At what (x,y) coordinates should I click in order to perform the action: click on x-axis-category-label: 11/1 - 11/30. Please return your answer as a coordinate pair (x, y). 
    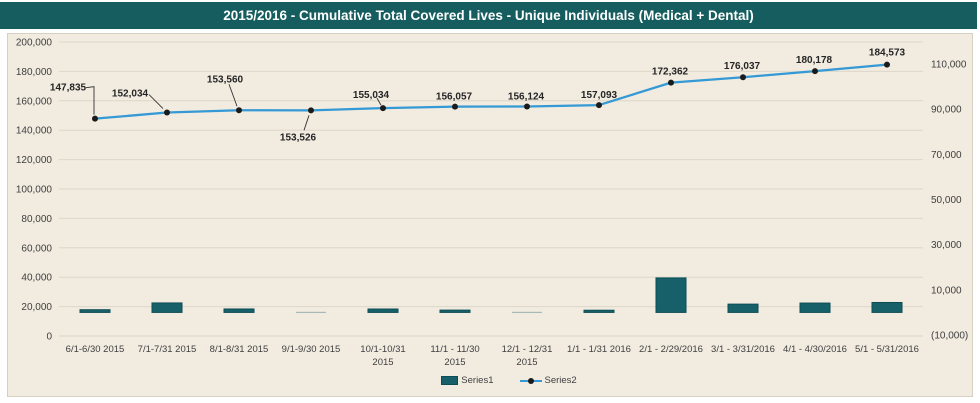
    Looking at the image, I should click on (454, 349).